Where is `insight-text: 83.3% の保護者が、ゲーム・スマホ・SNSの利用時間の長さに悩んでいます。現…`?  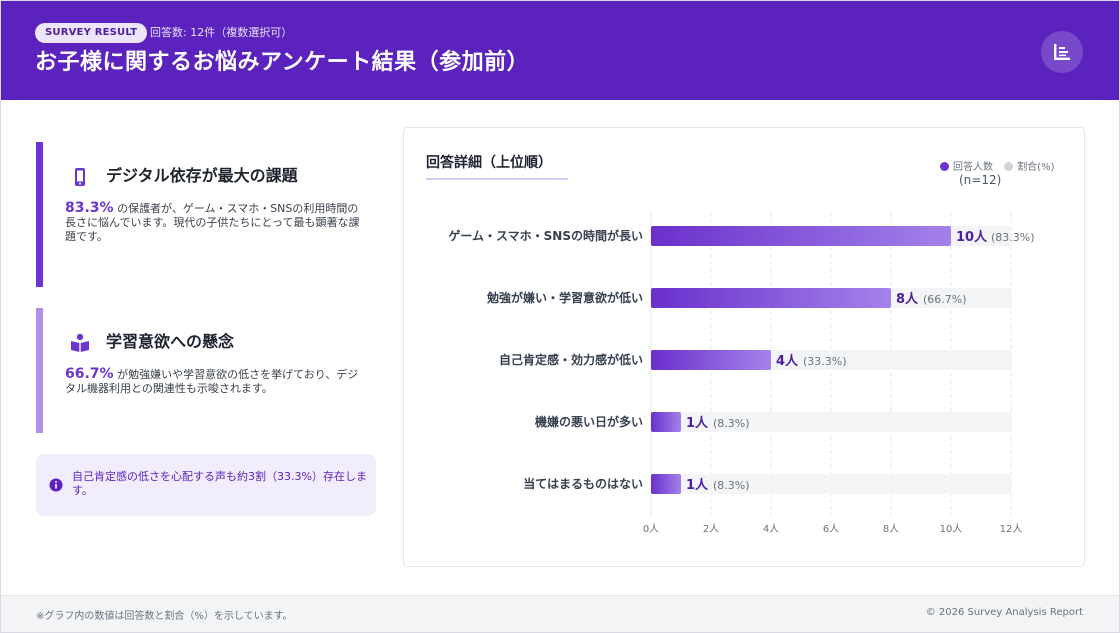 insight-text: 83.3% の保護者が、ゲーム・スマホ・SNSの利用時間の長さに悩んでいます。現… is located at coordinates (215, 222).